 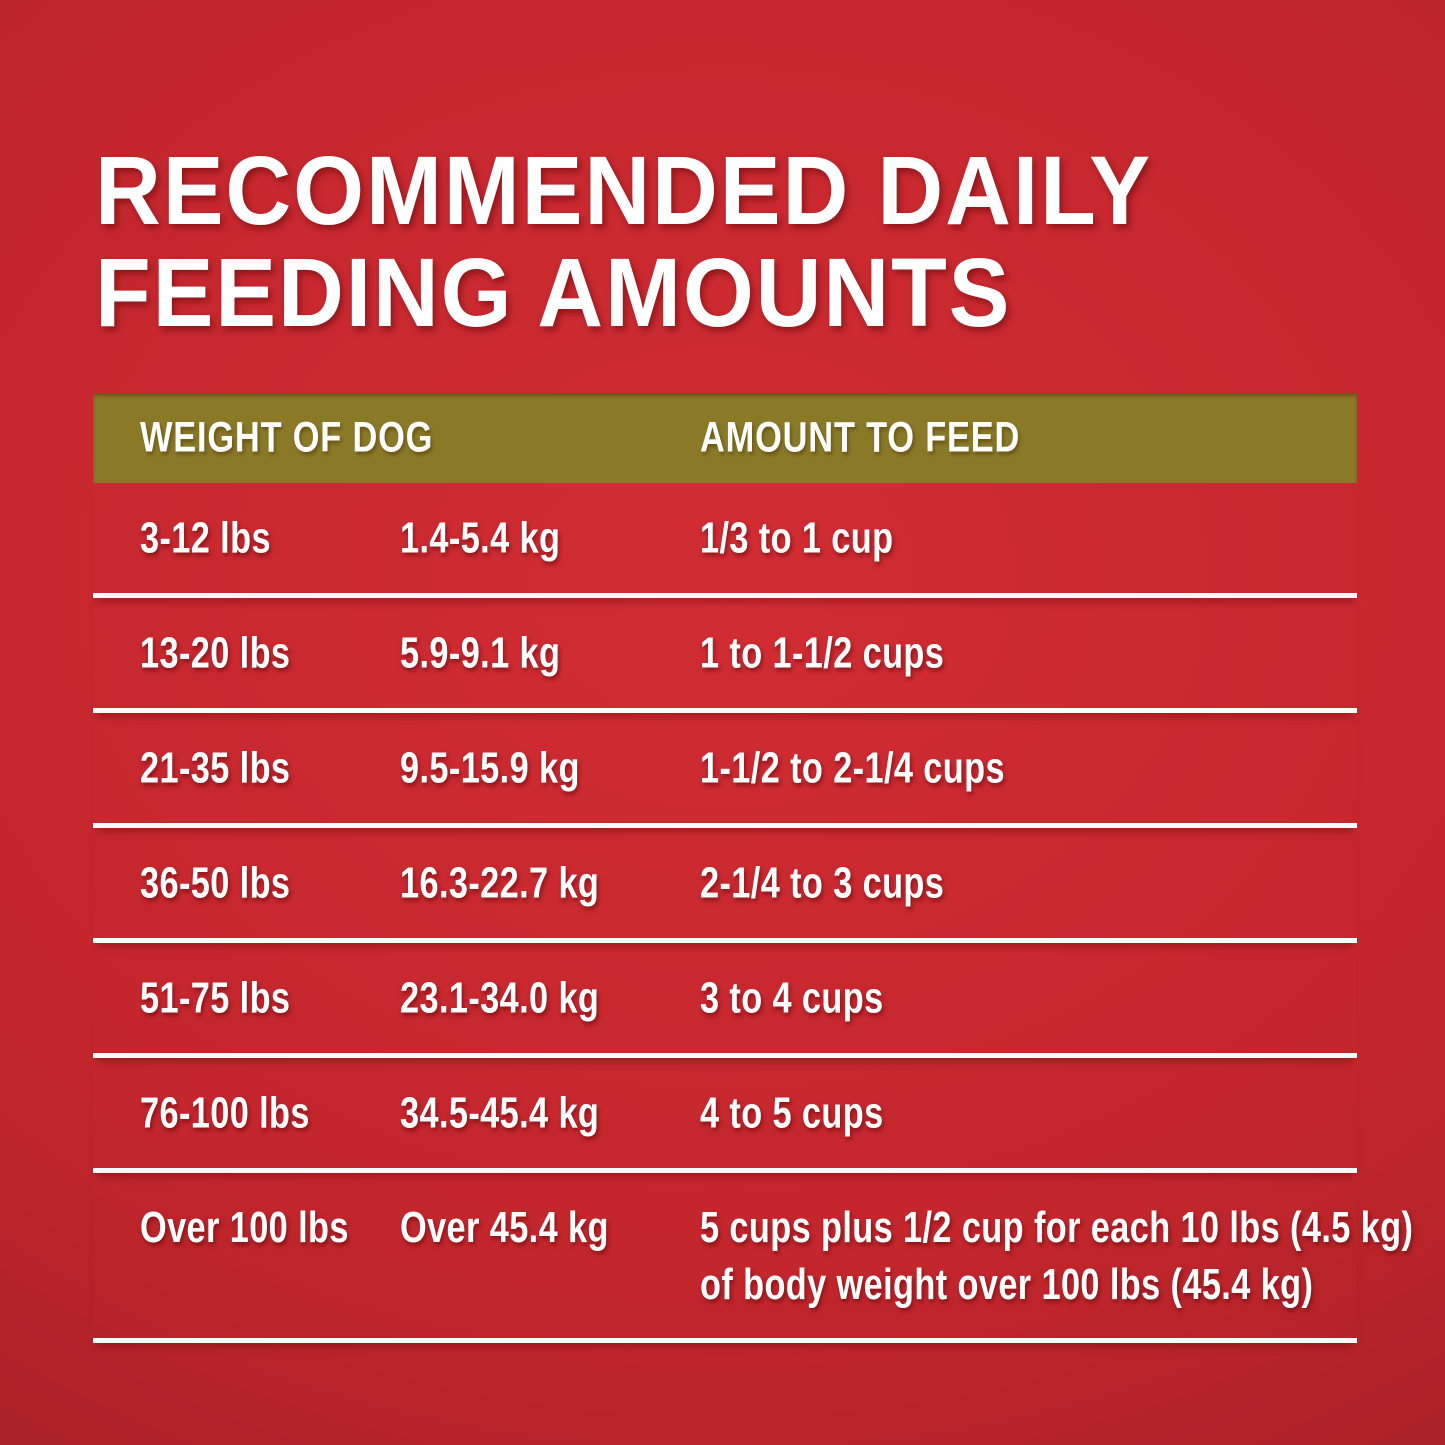 What do you see at coordinates (822, 653) in the screenshot?
I see `cell-amount: 1 to 1-1/2 cups` at bounding box center [822, 653].